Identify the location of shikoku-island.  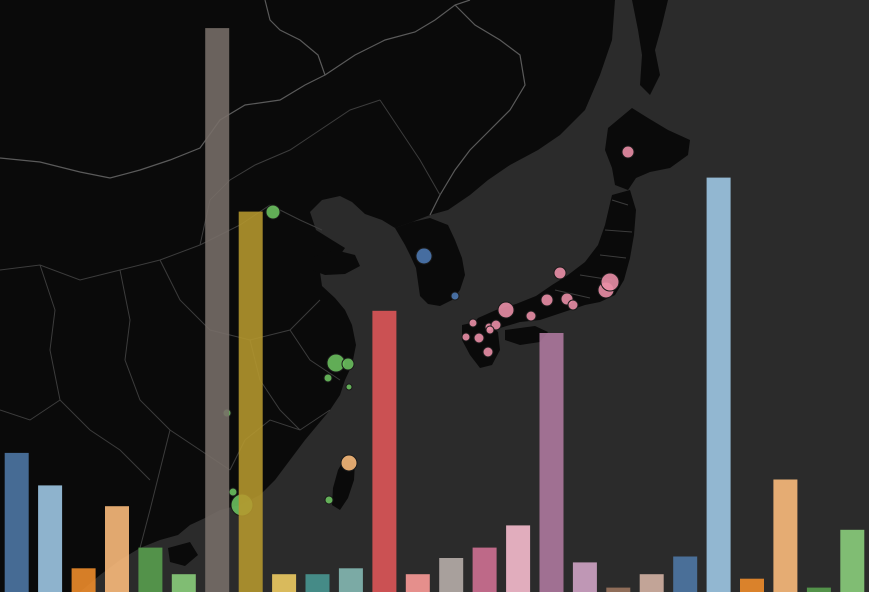
(526, 335).